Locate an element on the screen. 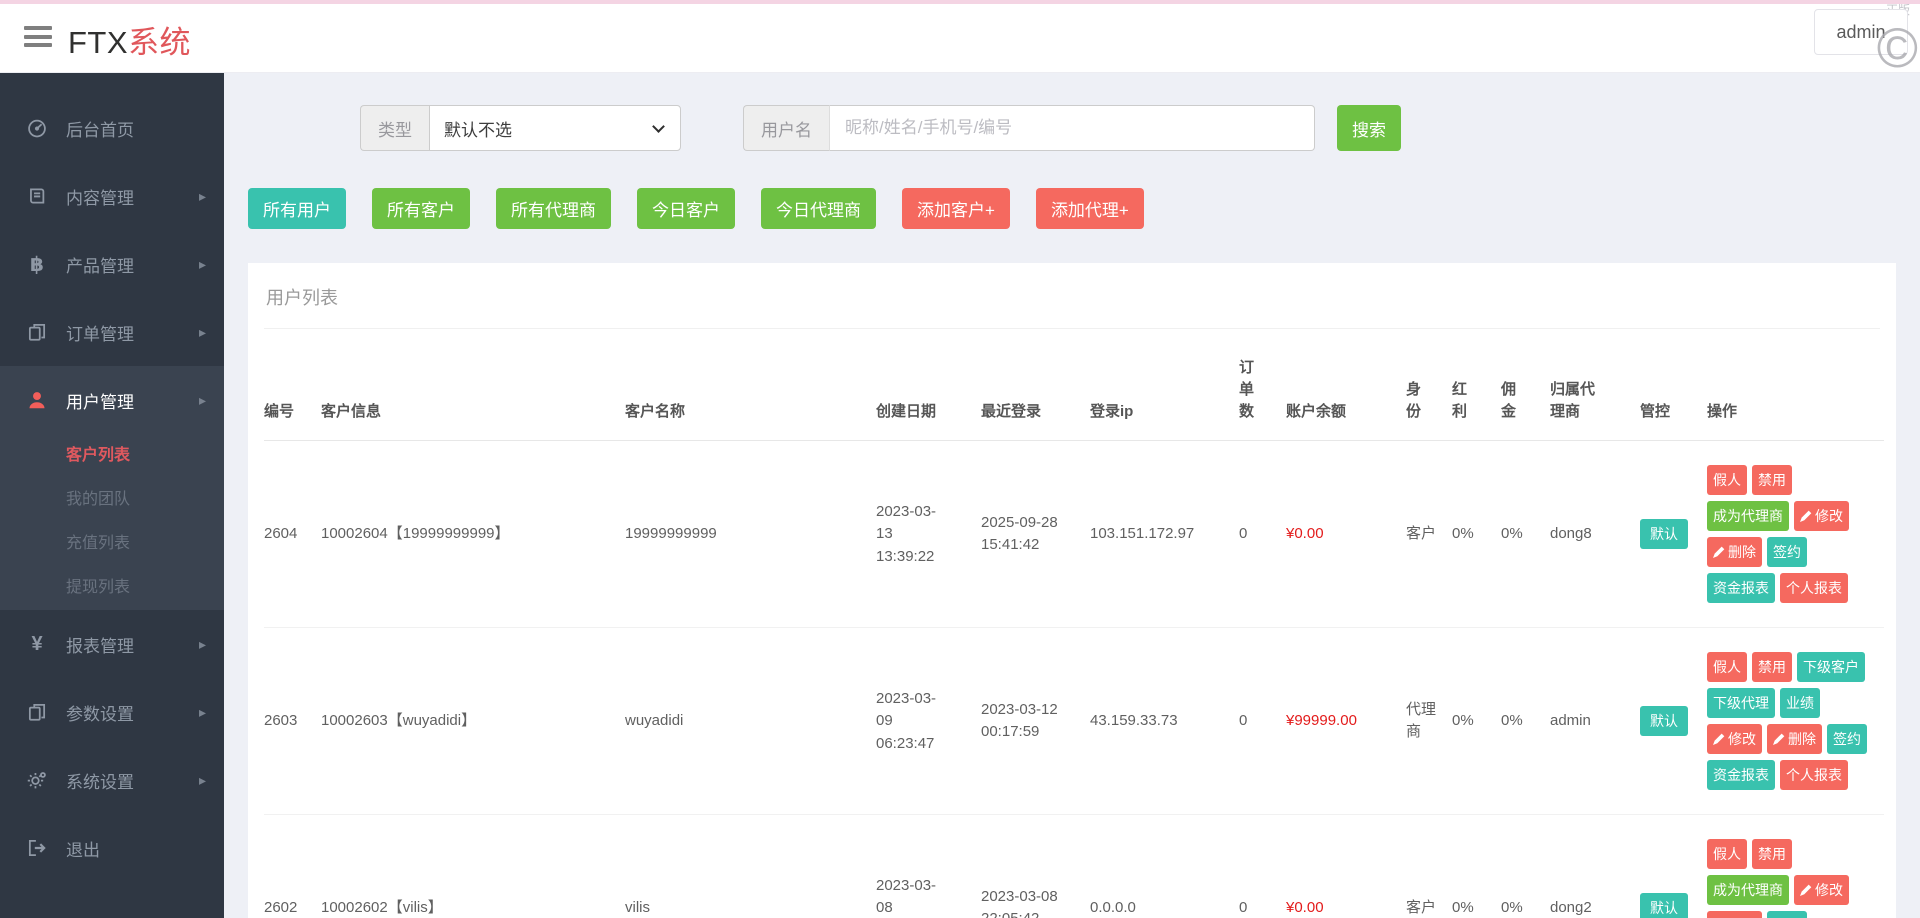 The width and height of the screenshot is (1920, 918). sidebar-item-system-settings: 系统设置 ▸ is located at coordinates (112, 780).